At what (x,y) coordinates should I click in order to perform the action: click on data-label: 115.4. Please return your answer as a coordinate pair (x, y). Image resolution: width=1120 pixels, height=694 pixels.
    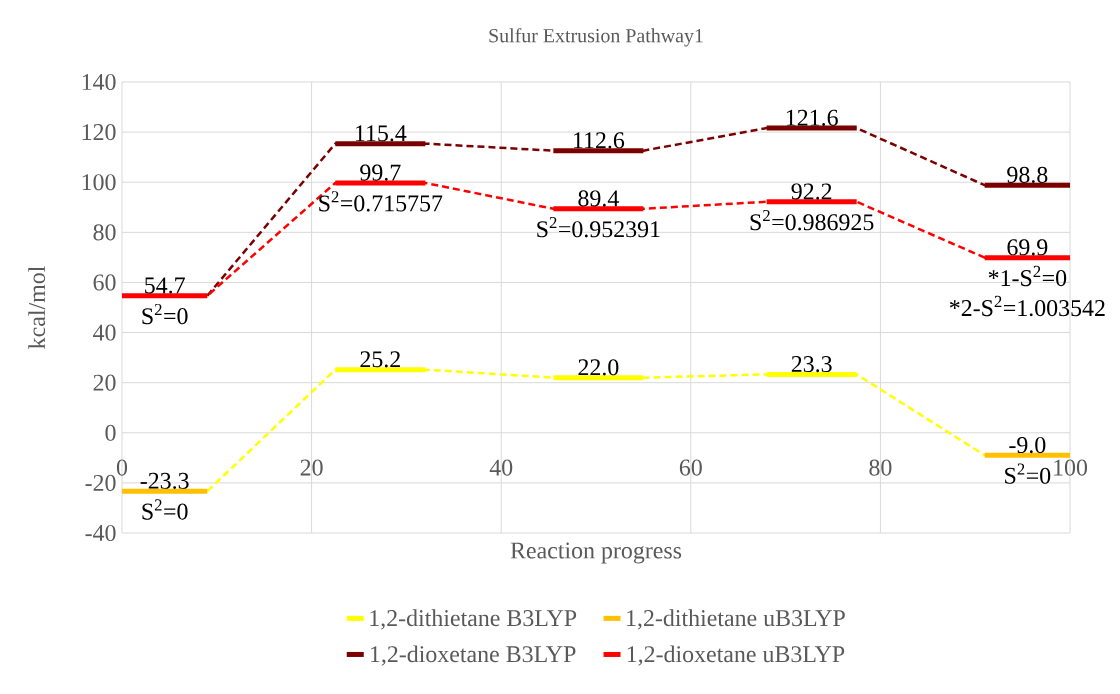
    Looking at the image, I should click on (381, 133).